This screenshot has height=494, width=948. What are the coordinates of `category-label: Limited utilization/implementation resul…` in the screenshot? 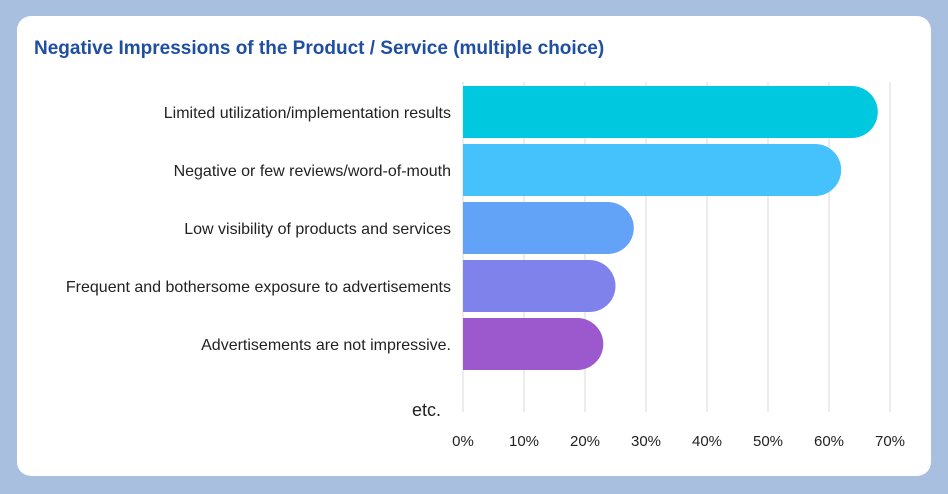 It's located at (307, 113).